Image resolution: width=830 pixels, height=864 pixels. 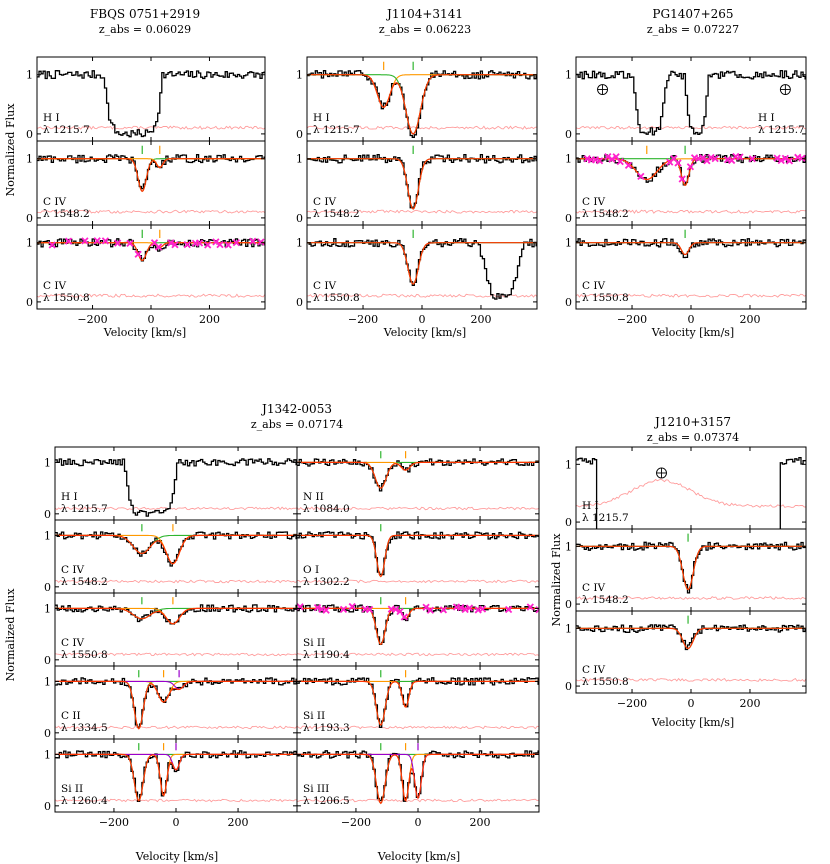 What do you see at coordinates (114, 822) in the screenshot?
I see `x-tick-label: −200` at bounding box center [114, 822].